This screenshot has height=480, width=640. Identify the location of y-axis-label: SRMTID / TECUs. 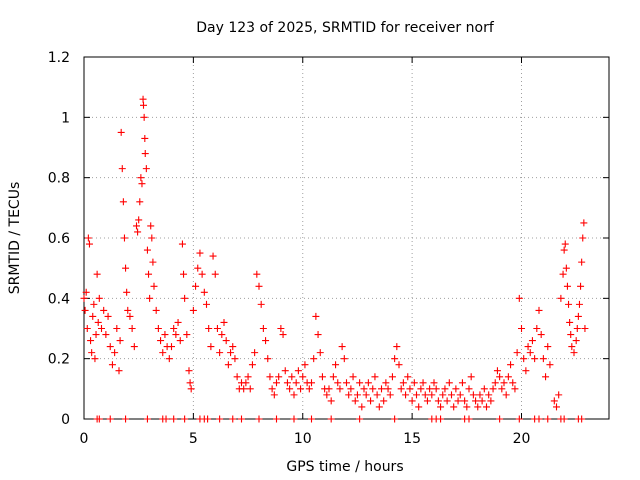
(15, 238).